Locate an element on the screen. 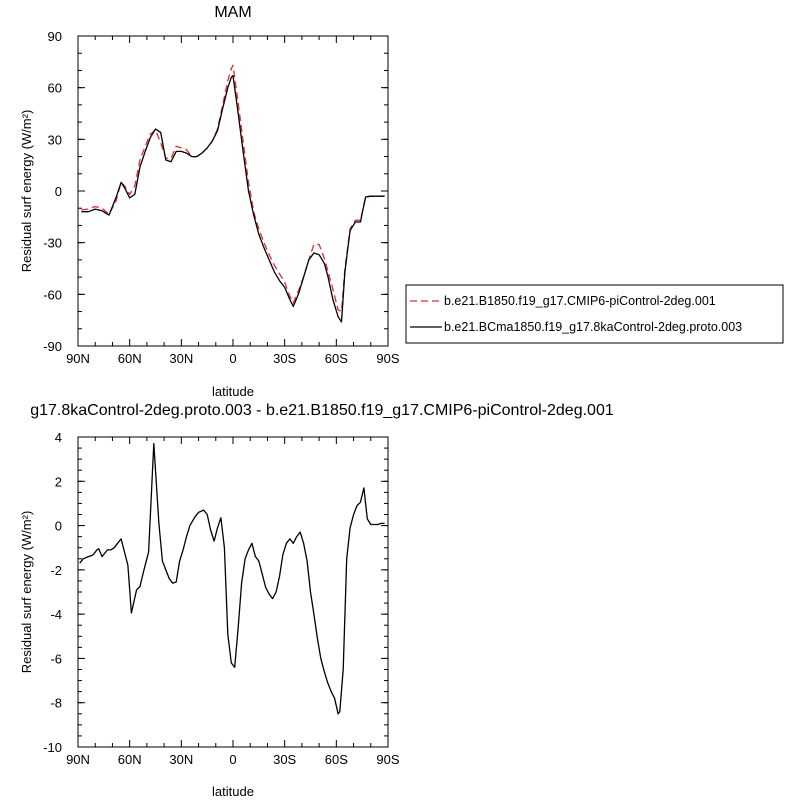  bottom-x-tick-label: 90S is located at coordinates (387, 759).